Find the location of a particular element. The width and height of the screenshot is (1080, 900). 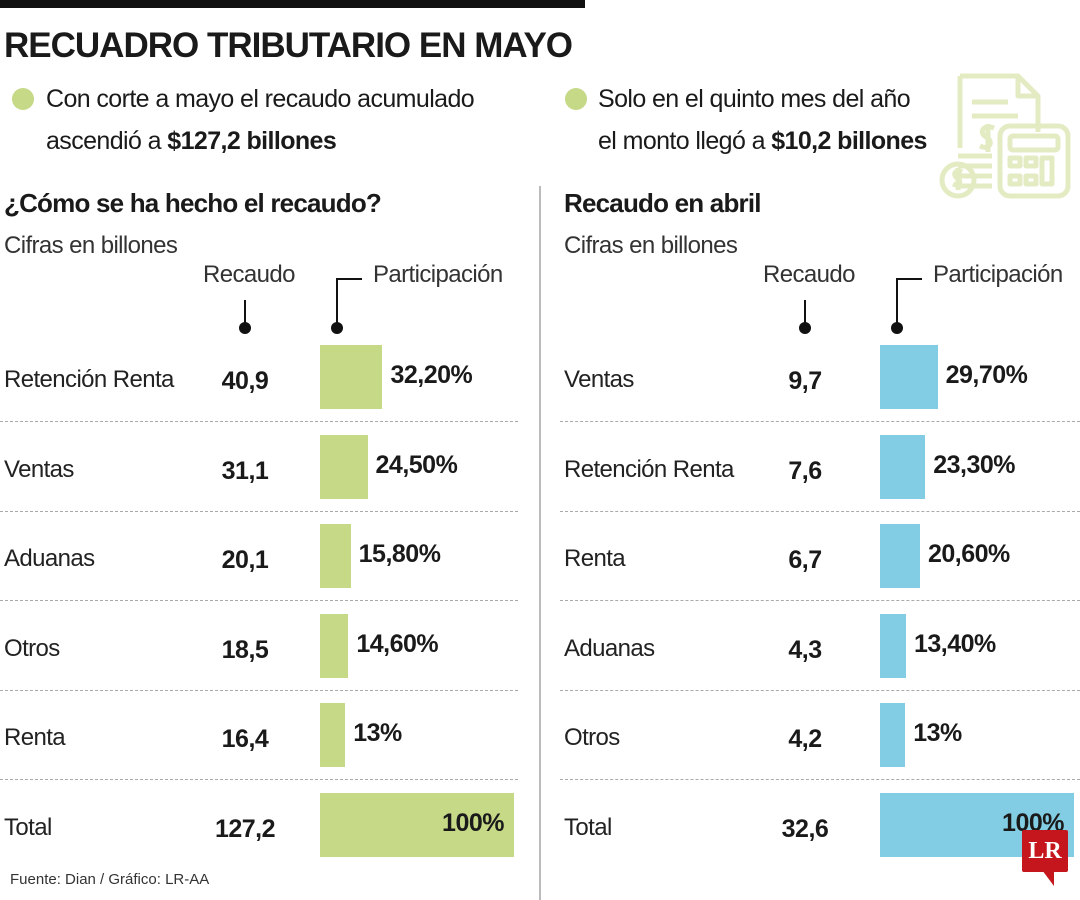

recaudo-value: 32,6 is located at coordinates (805, 829).